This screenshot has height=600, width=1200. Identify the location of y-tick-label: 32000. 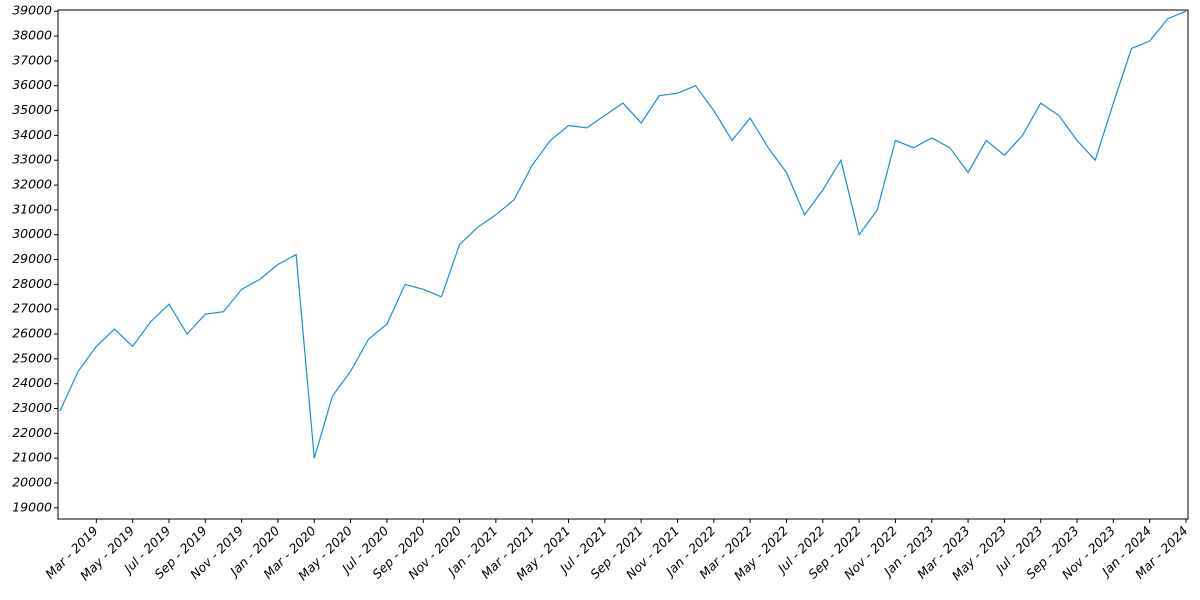
(32, 184).